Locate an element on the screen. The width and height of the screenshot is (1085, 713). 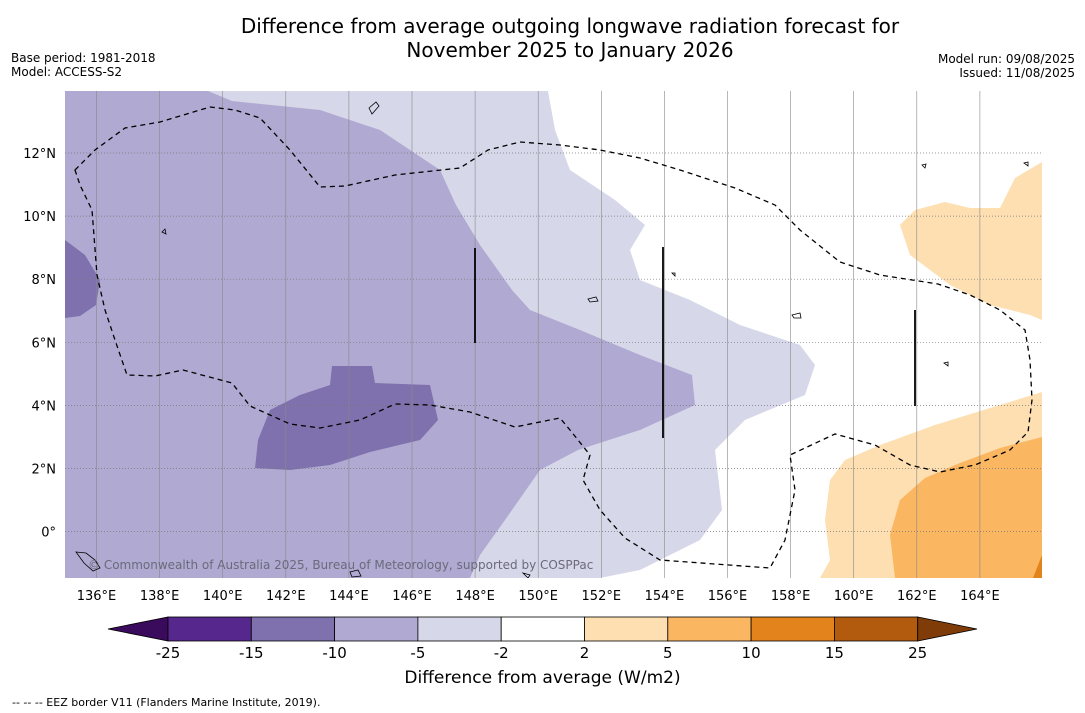
longitude-tick-label: 164°E is located at coordinates (980, 596).